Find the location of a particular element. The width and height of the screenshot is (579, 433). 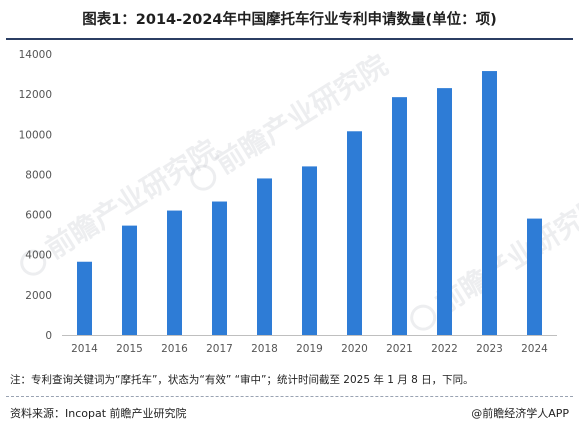

y-tick-label: 4000 is located at coordinates (38, 256).